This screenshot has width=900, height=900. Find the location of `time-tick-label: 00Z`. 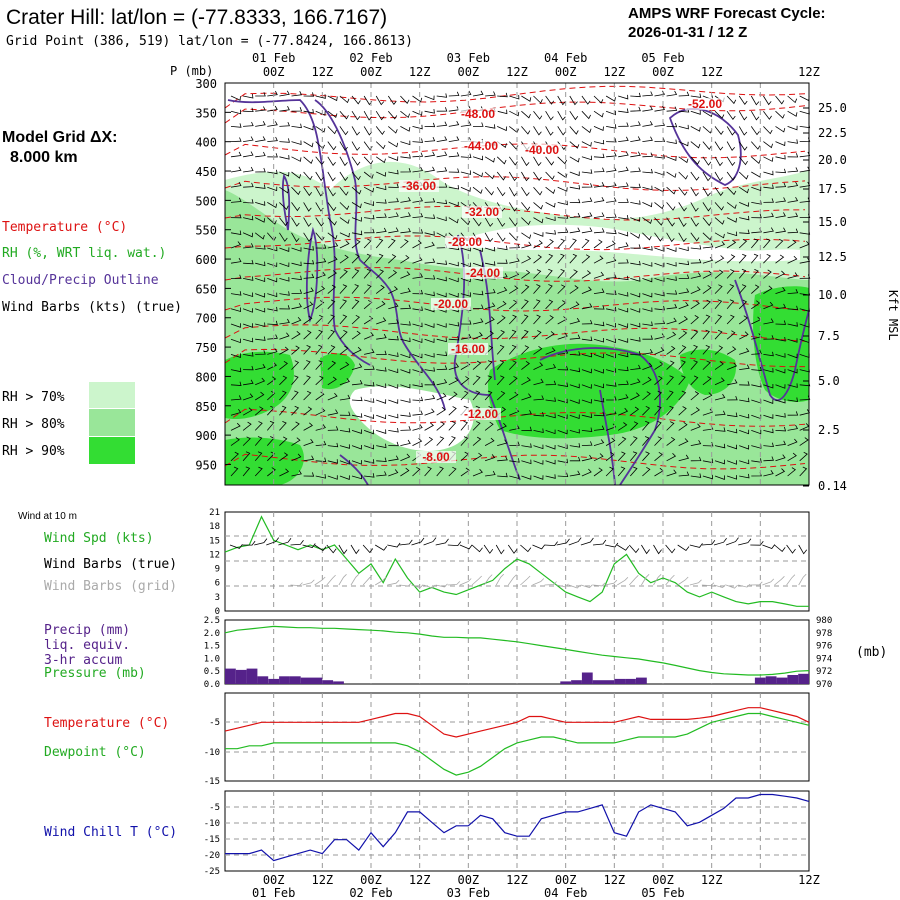

time-tick-label: 00Z is located at coordinates (566, 72).